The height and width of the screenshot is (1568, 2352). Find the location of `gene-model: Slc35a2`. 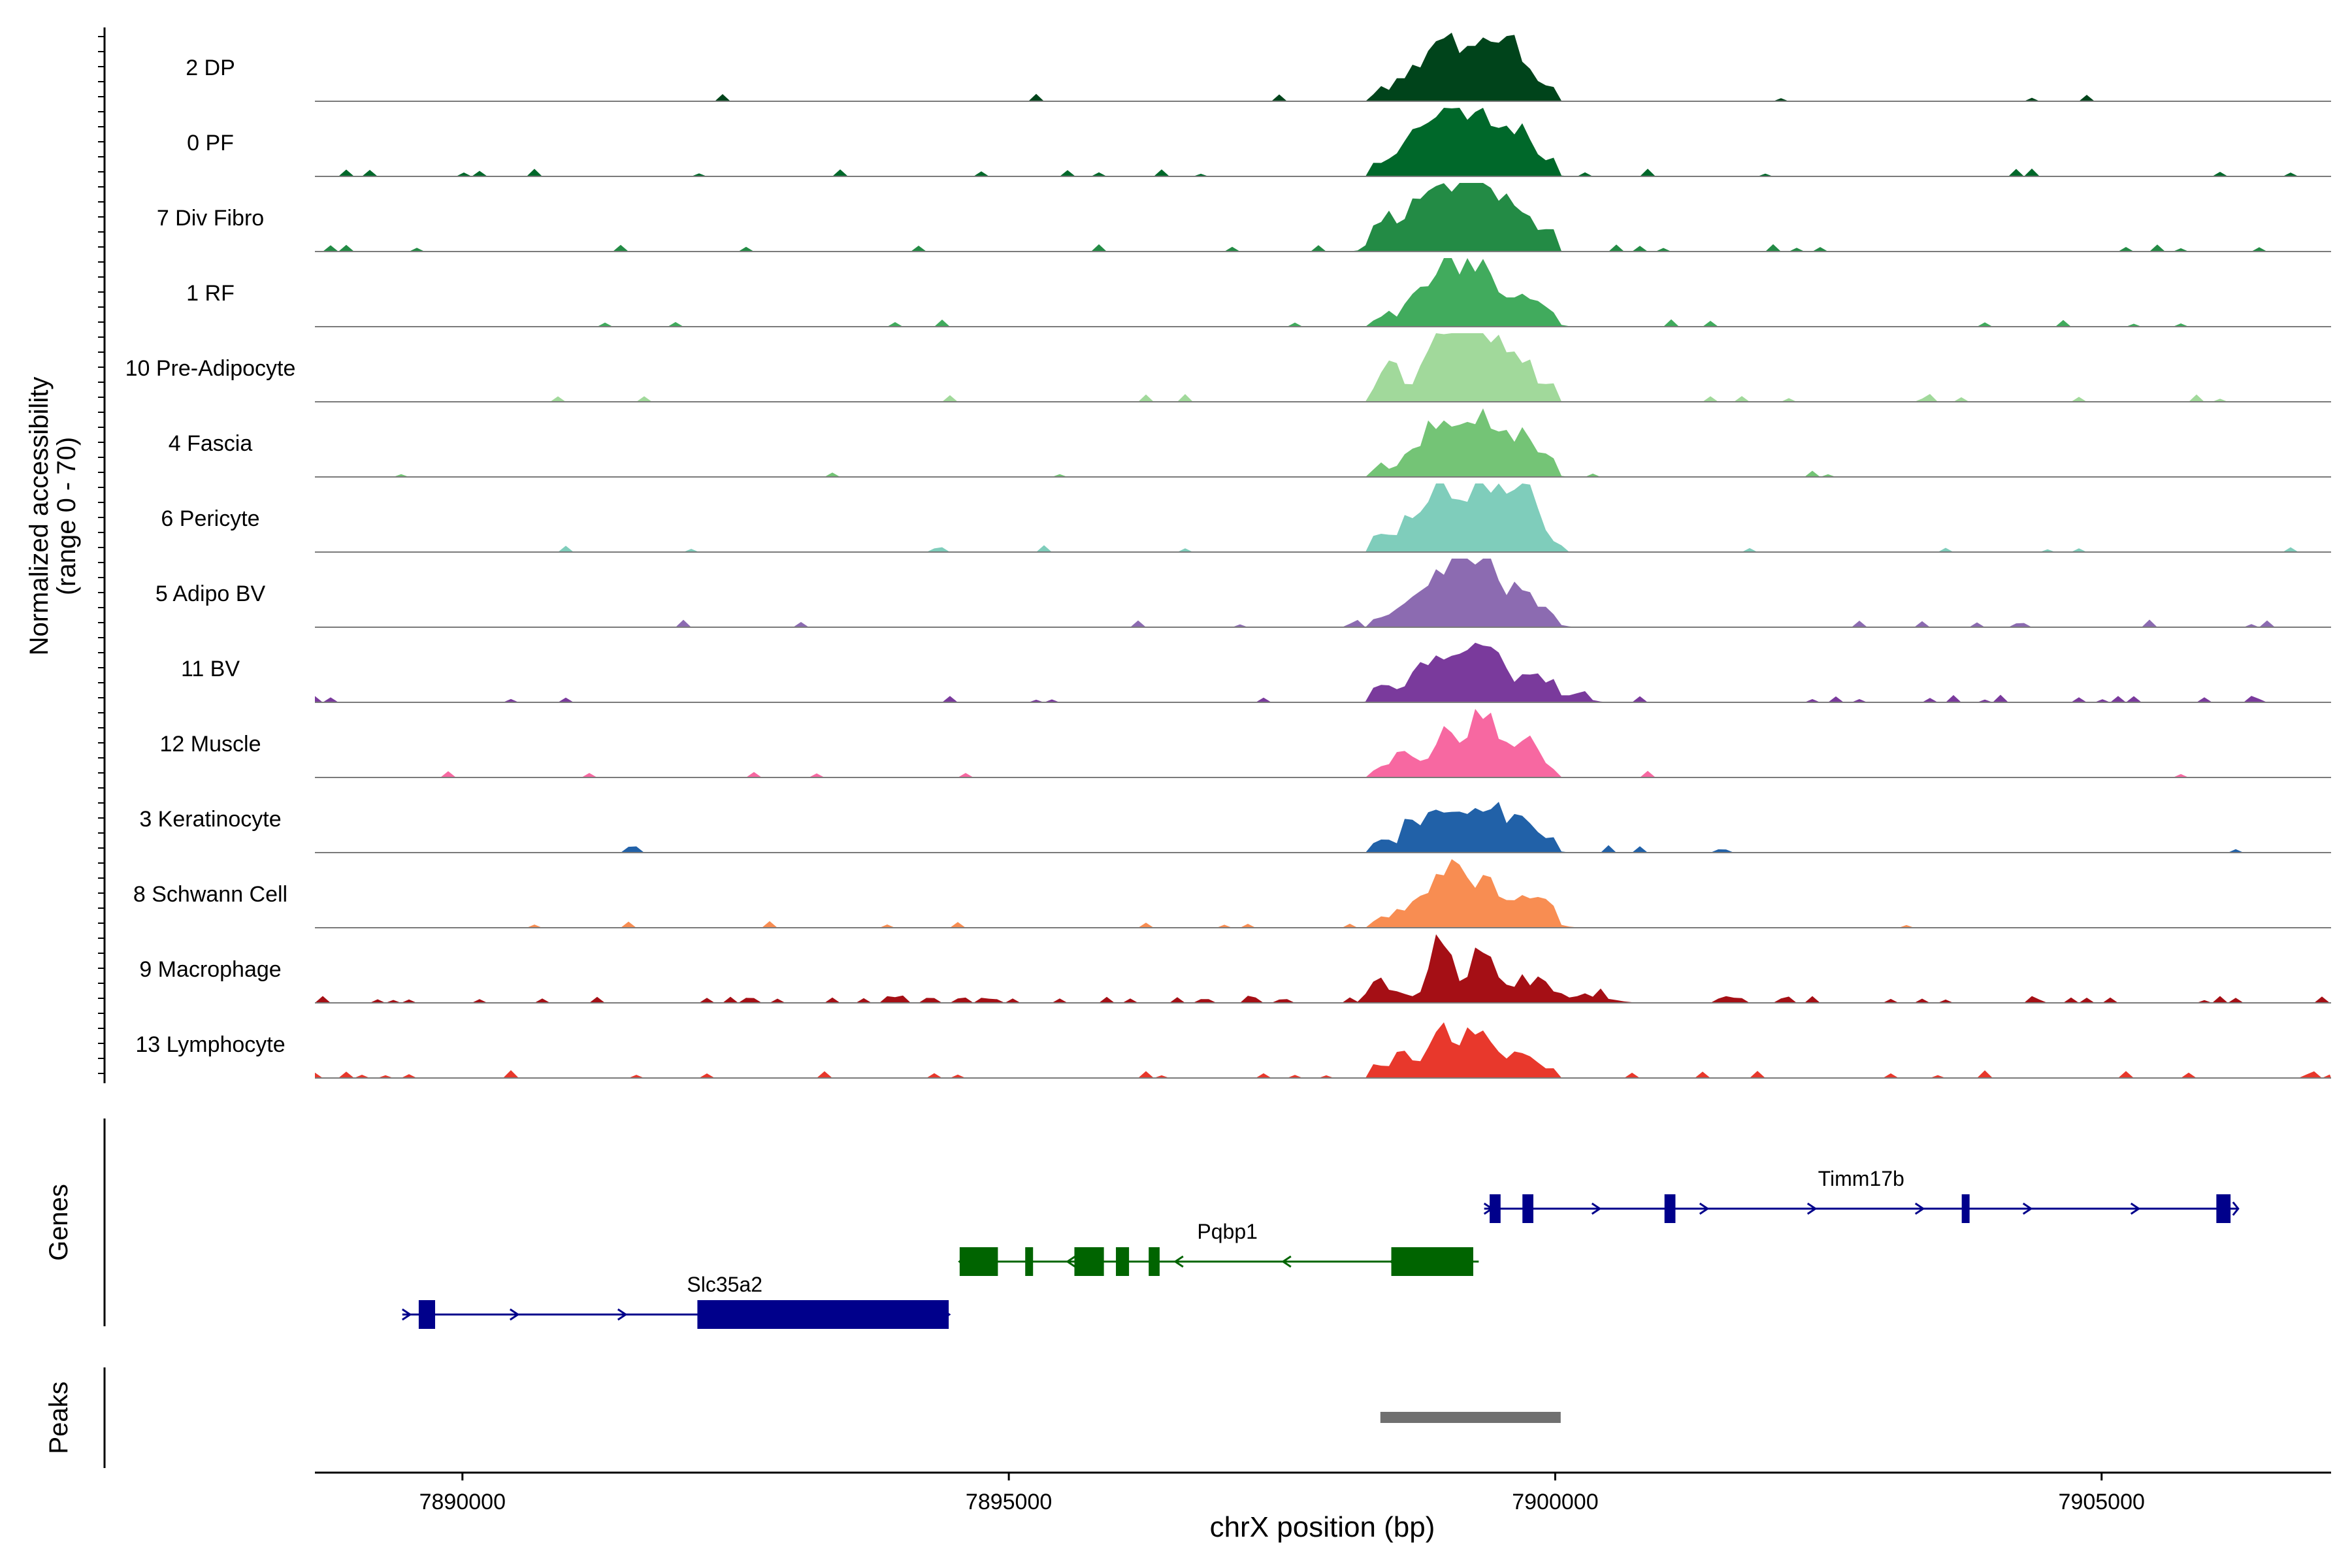

gene-model: Slc35a2 is located at coordinates (676, 1301).